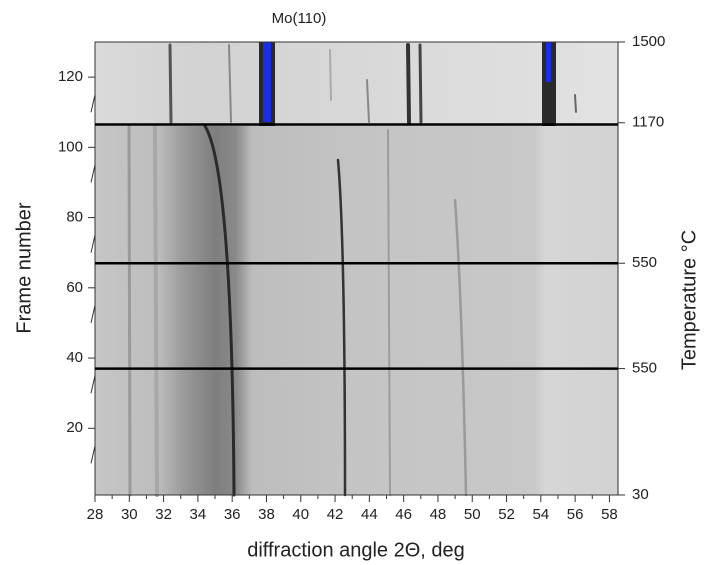  I want to click on x-tick-label: 30, so click(129, 514).